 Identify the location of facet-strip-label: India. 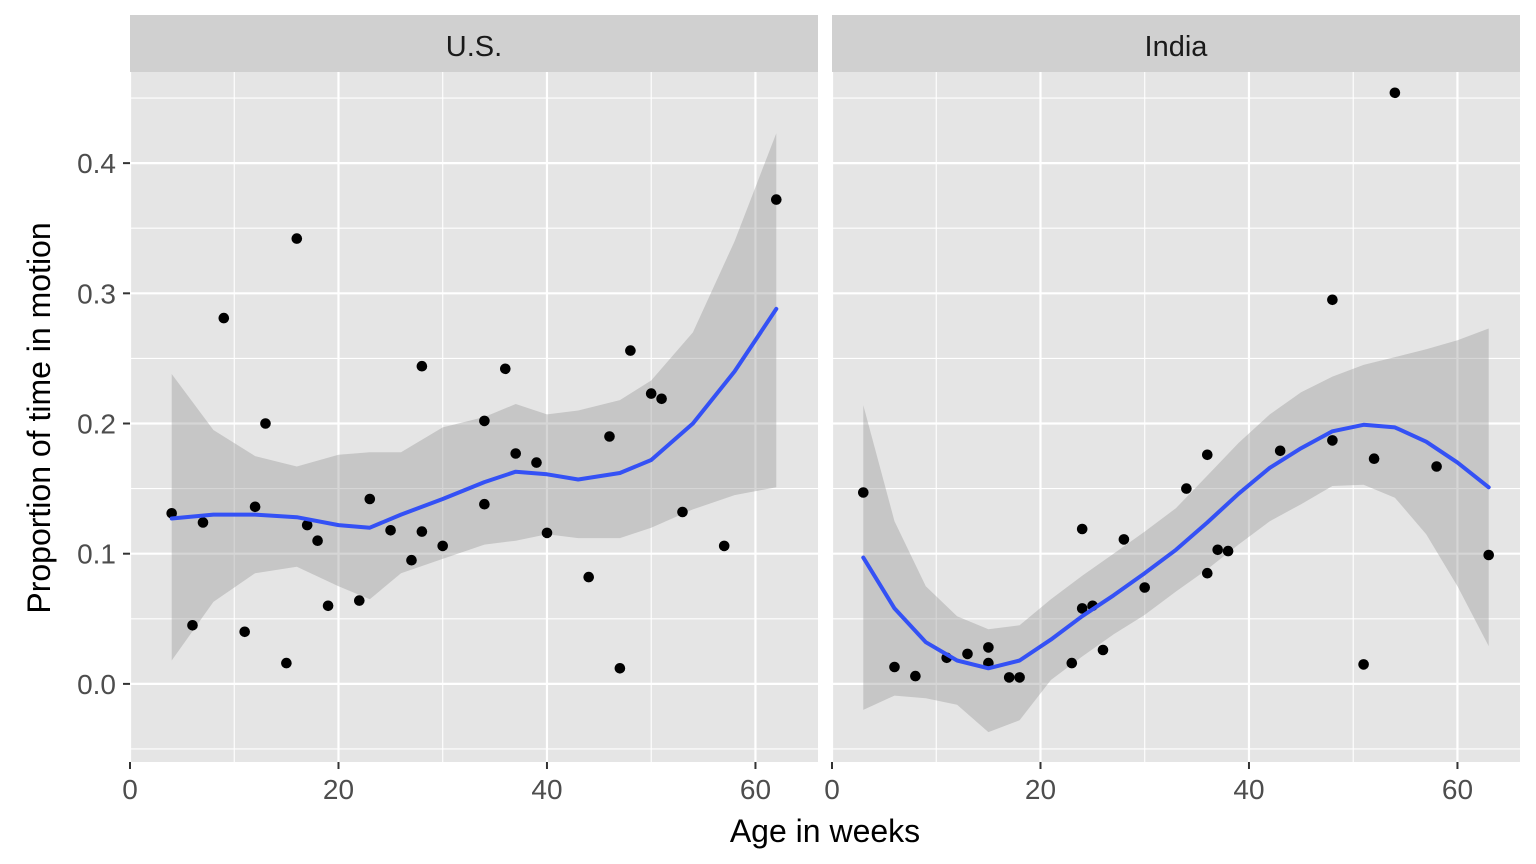
(1177, 47).